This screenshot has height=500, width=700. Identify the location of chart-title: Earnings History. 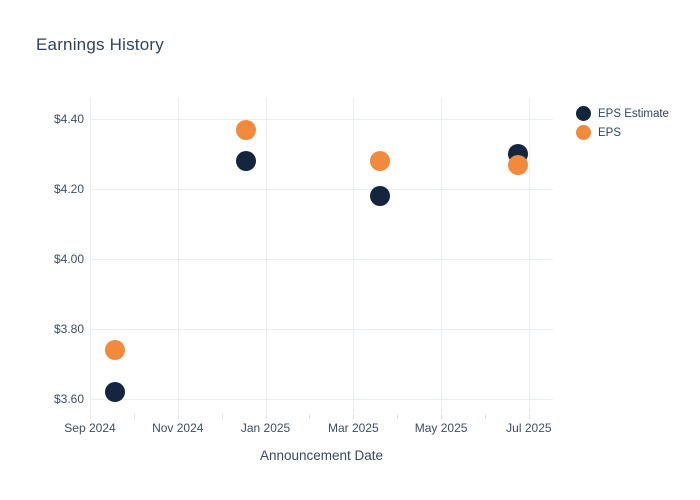
(100, 44).